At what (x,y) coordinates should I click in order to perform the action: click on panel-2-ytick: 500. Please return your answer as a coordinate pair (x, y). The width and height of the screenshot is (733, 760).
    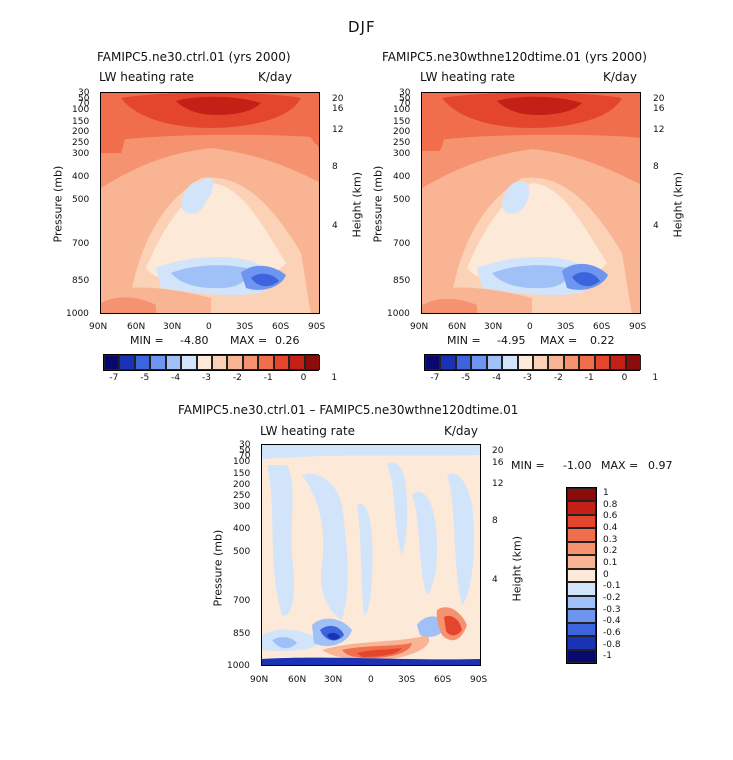
    Looking at the image, I should click on (402, 200).